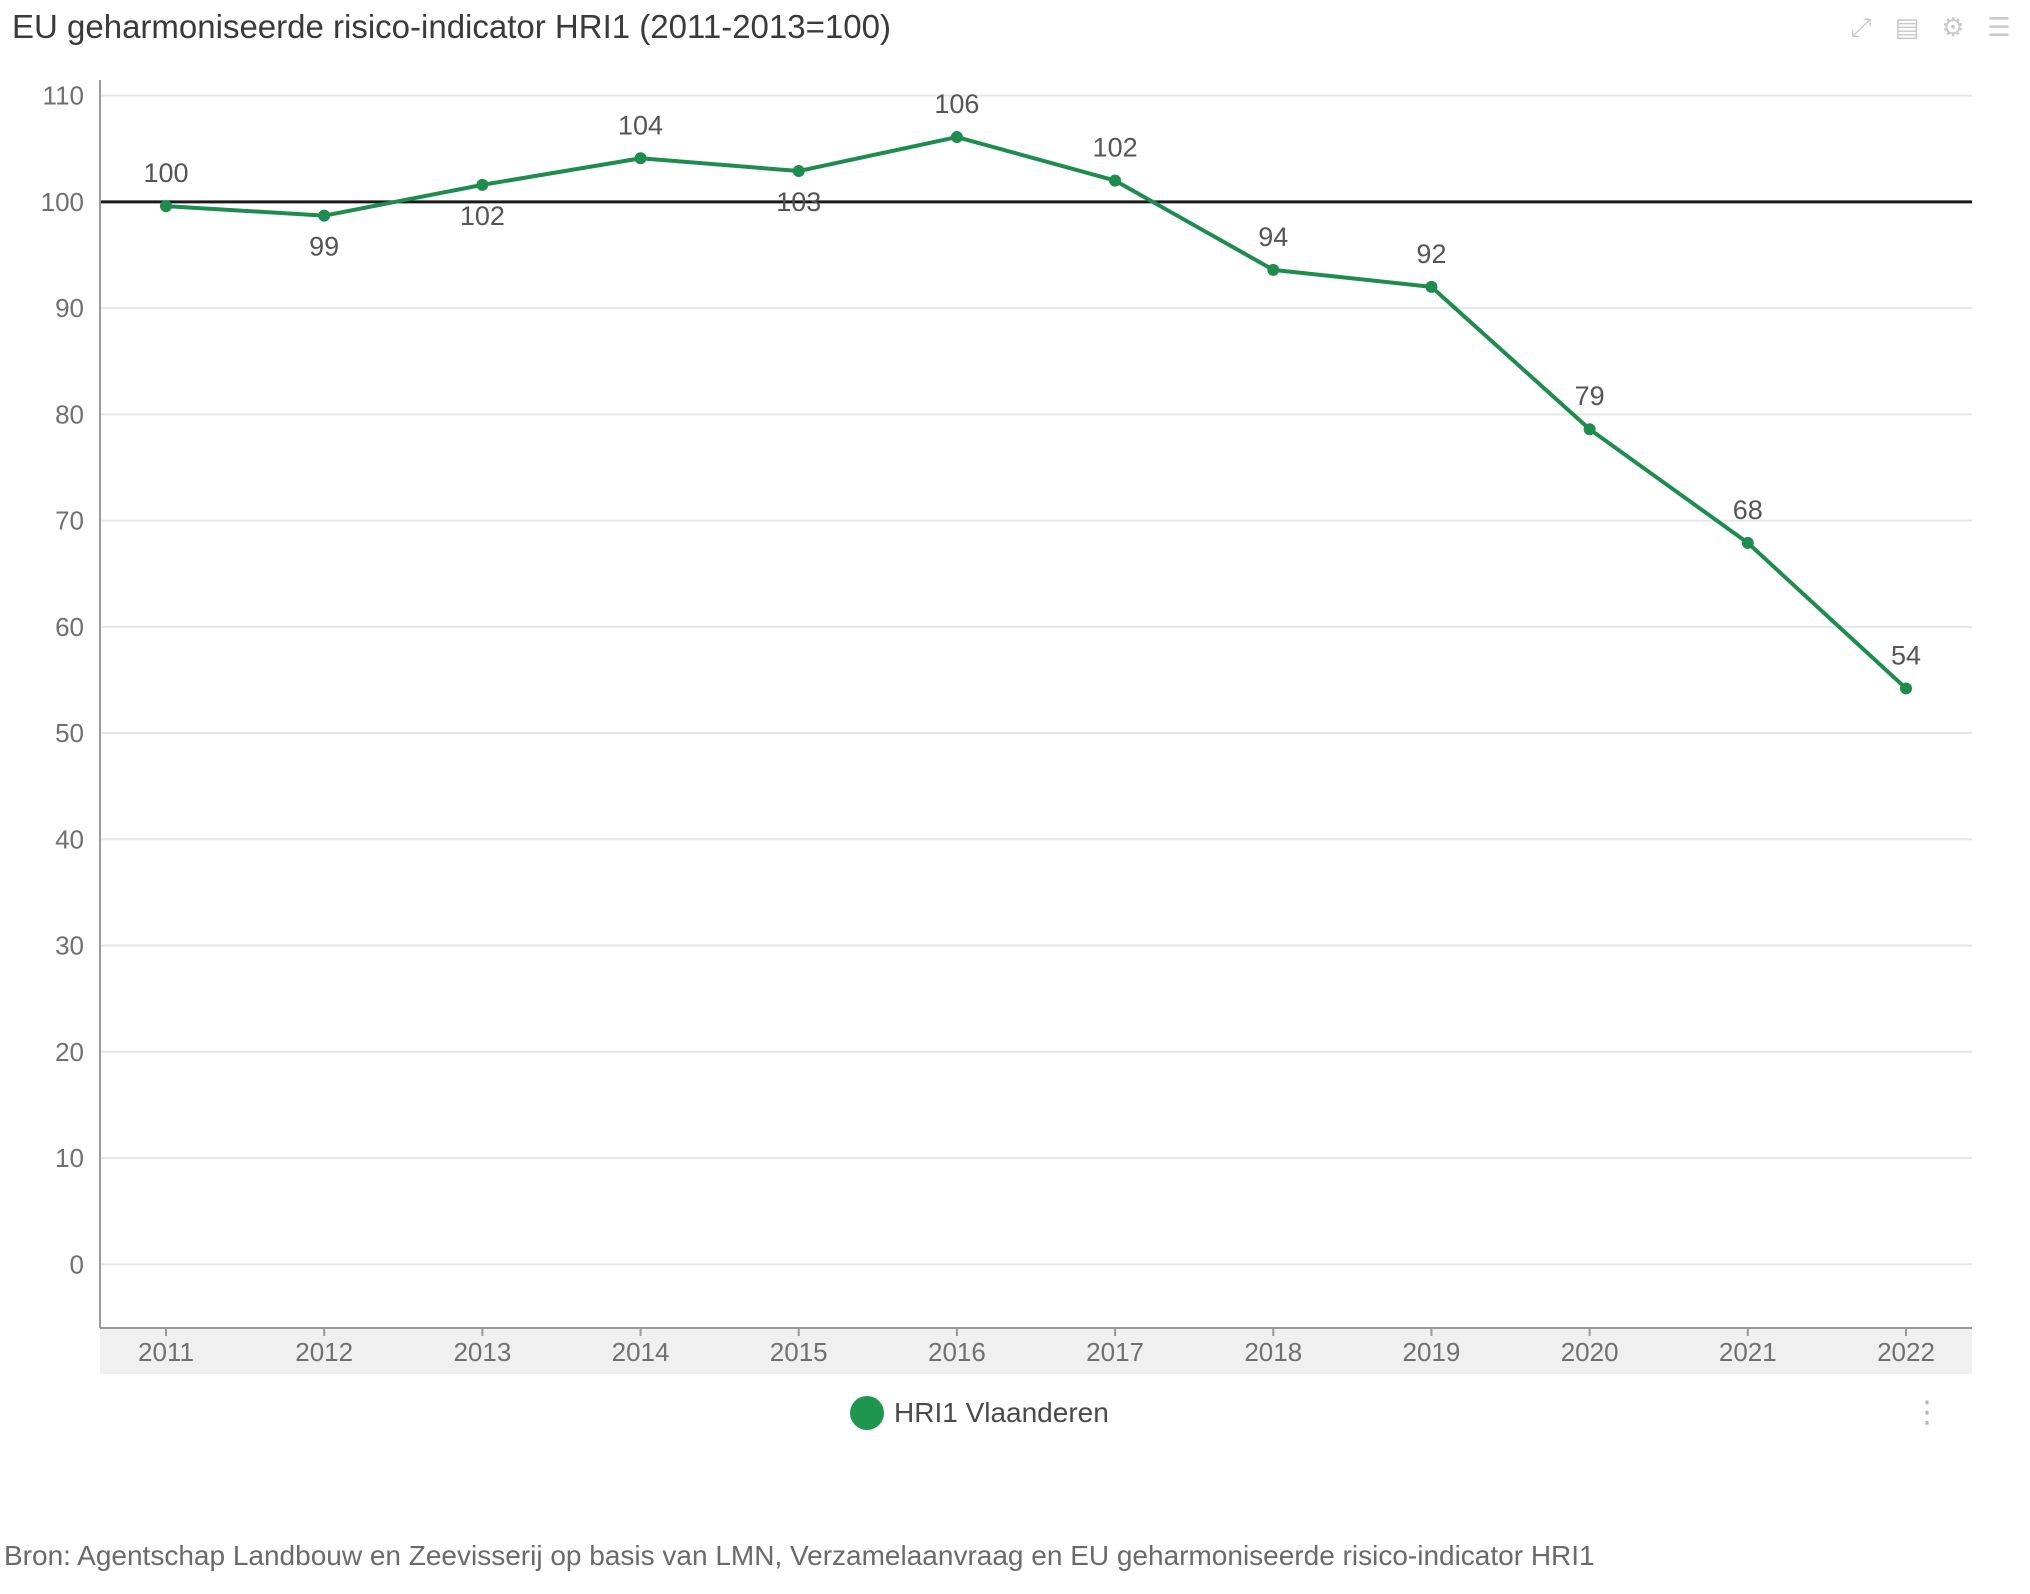 Image resolution: width=2030 pixels, height=1594 pixels. What do you see at coordinates (1906, 1352) in the screenshot?
I see `x-tick-label: 2022` at bounding box center [1906, 1352].